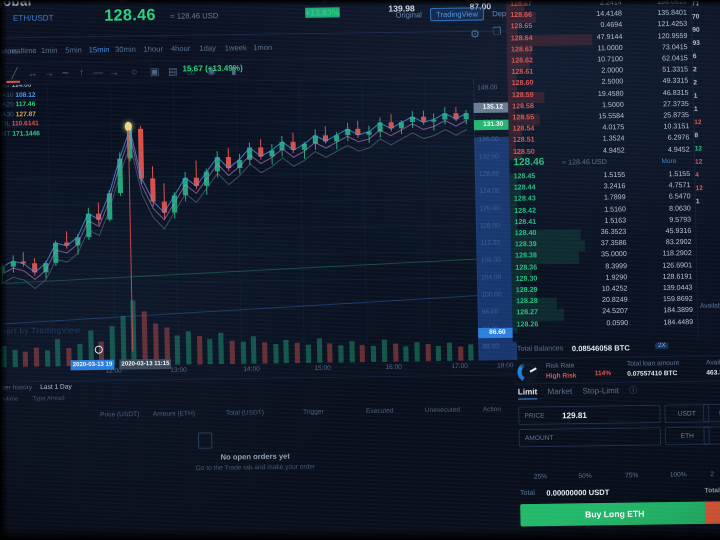 Image resolution: width=720 pixels, height=540 pixels. What do you see at coordinates (680, 220) in the screenshot?
I see `order-book-sum: 9.5793` at bounding box center [680, 220].